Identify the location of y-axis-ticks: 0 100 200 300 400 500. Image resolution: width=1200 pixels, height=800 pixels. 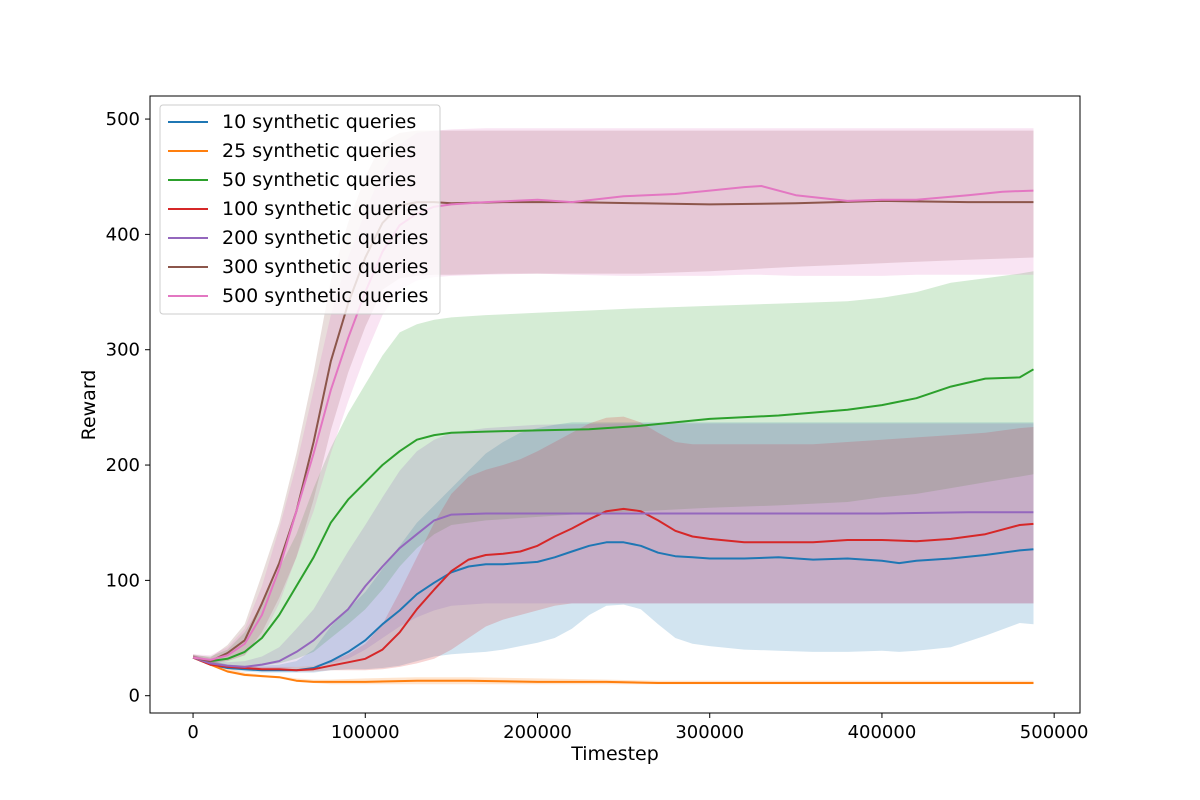
(128, 408).